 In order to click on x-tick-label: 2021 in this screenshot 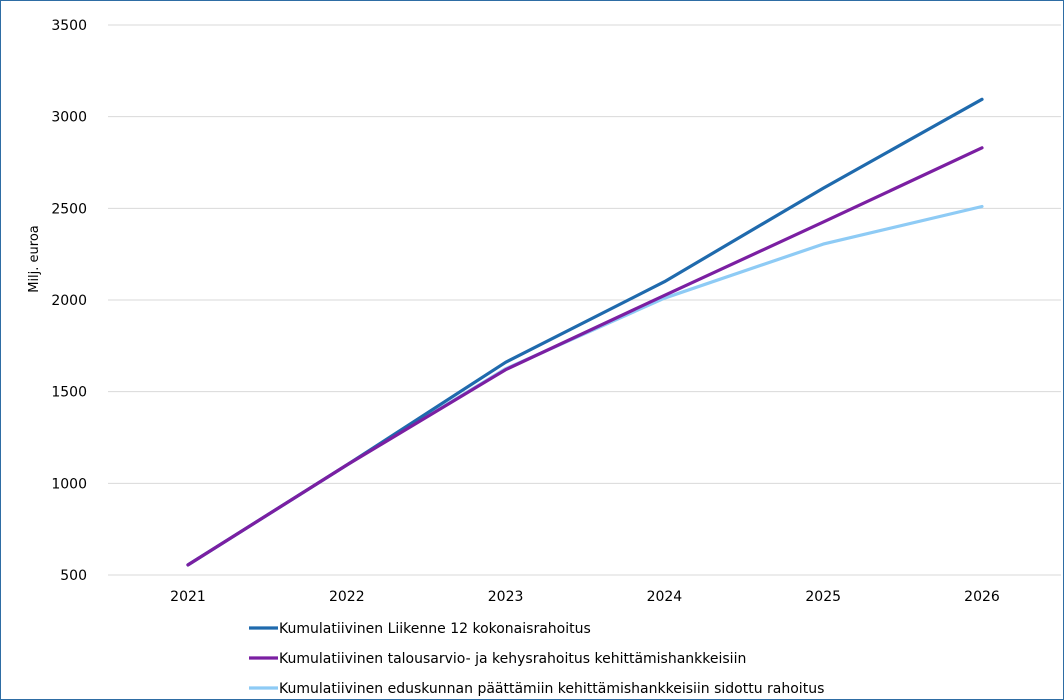, I will do `click(188, 597)`.